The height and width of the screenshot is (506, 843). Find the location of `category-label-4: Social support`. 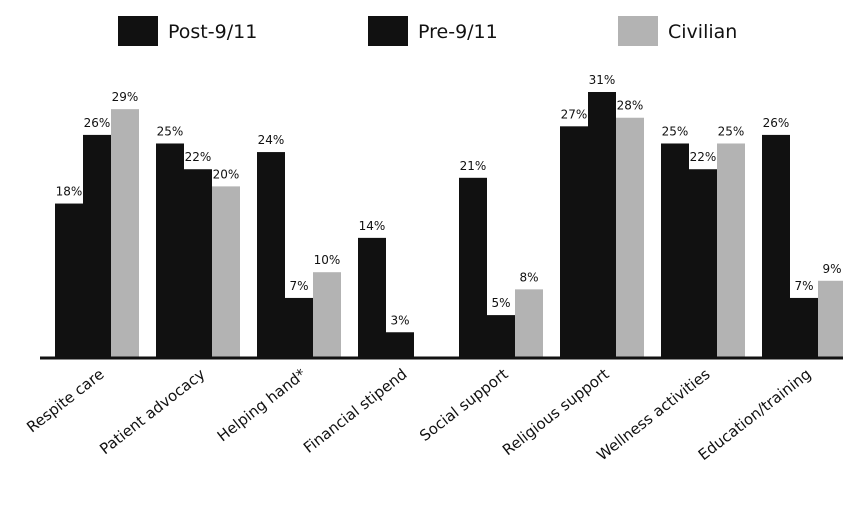

category-label-4: Social support is located at coordinates (463, 405).